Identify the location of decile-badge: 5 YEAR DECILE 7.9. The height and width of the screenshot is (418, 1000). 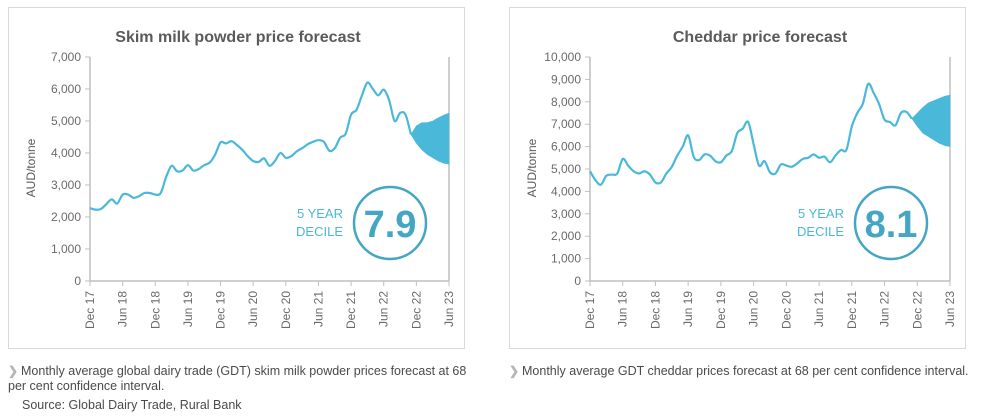
(362, 223).